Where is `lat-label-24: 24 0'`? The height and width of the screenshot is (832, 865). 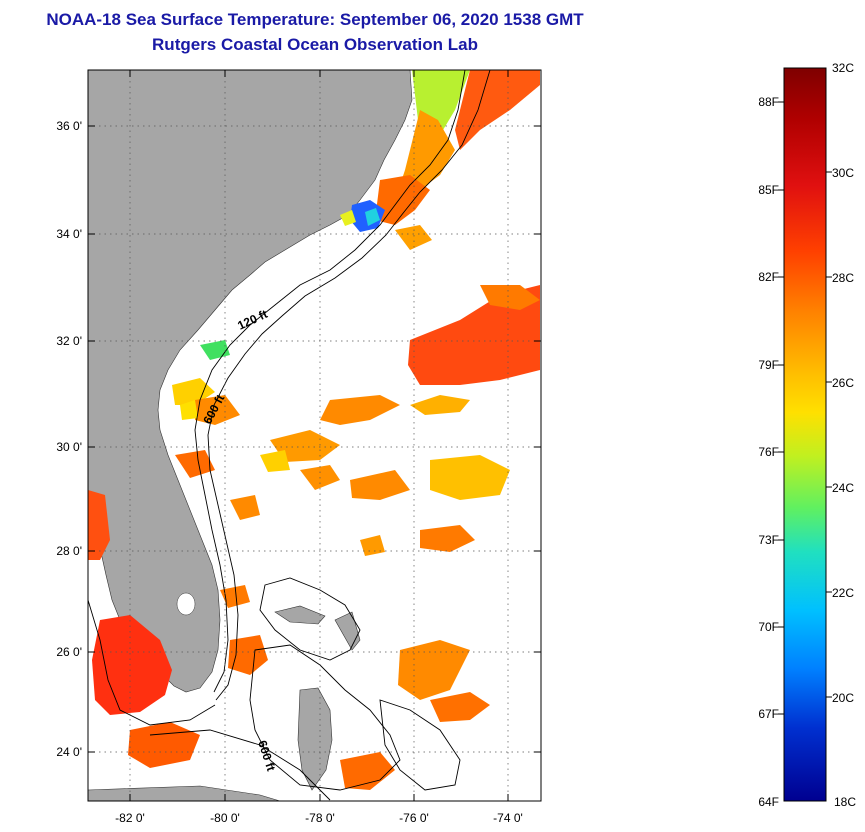 lat-label-24: 24 0' is located at coordinates (69, 752).